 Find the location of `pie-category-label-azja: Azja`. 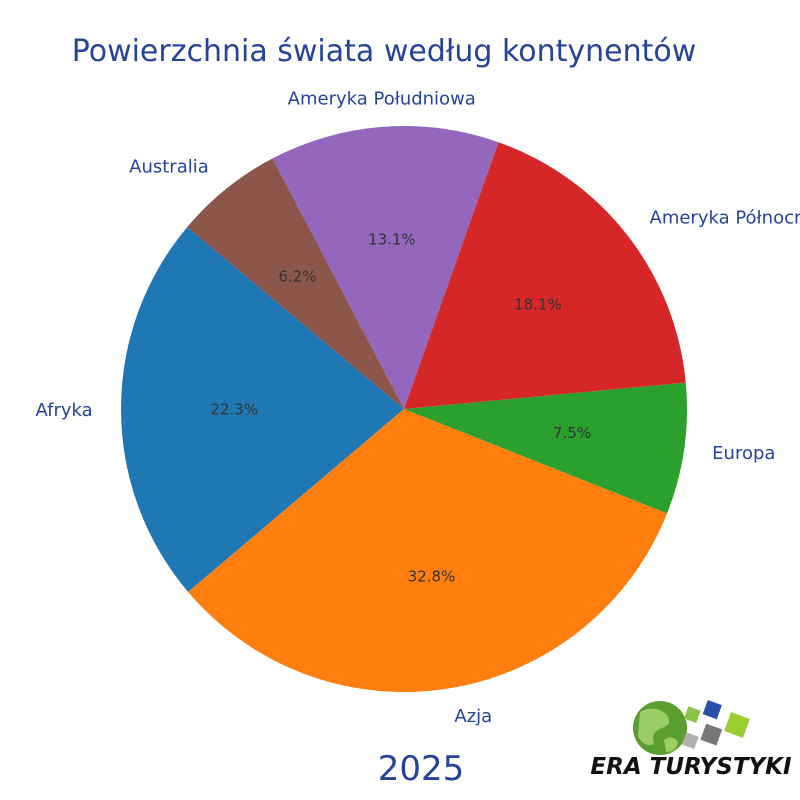

pie-category-label-azja: Azja is located at coordinates (473, 716).